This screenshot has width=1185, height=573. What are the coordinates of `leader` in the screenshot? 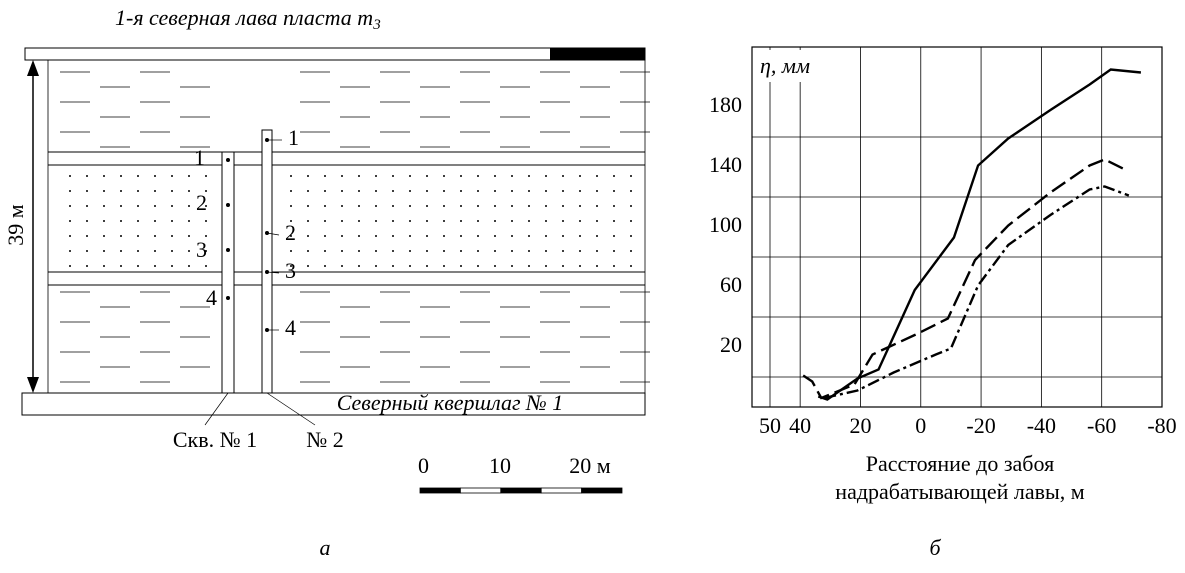 It's located at (273, 234).